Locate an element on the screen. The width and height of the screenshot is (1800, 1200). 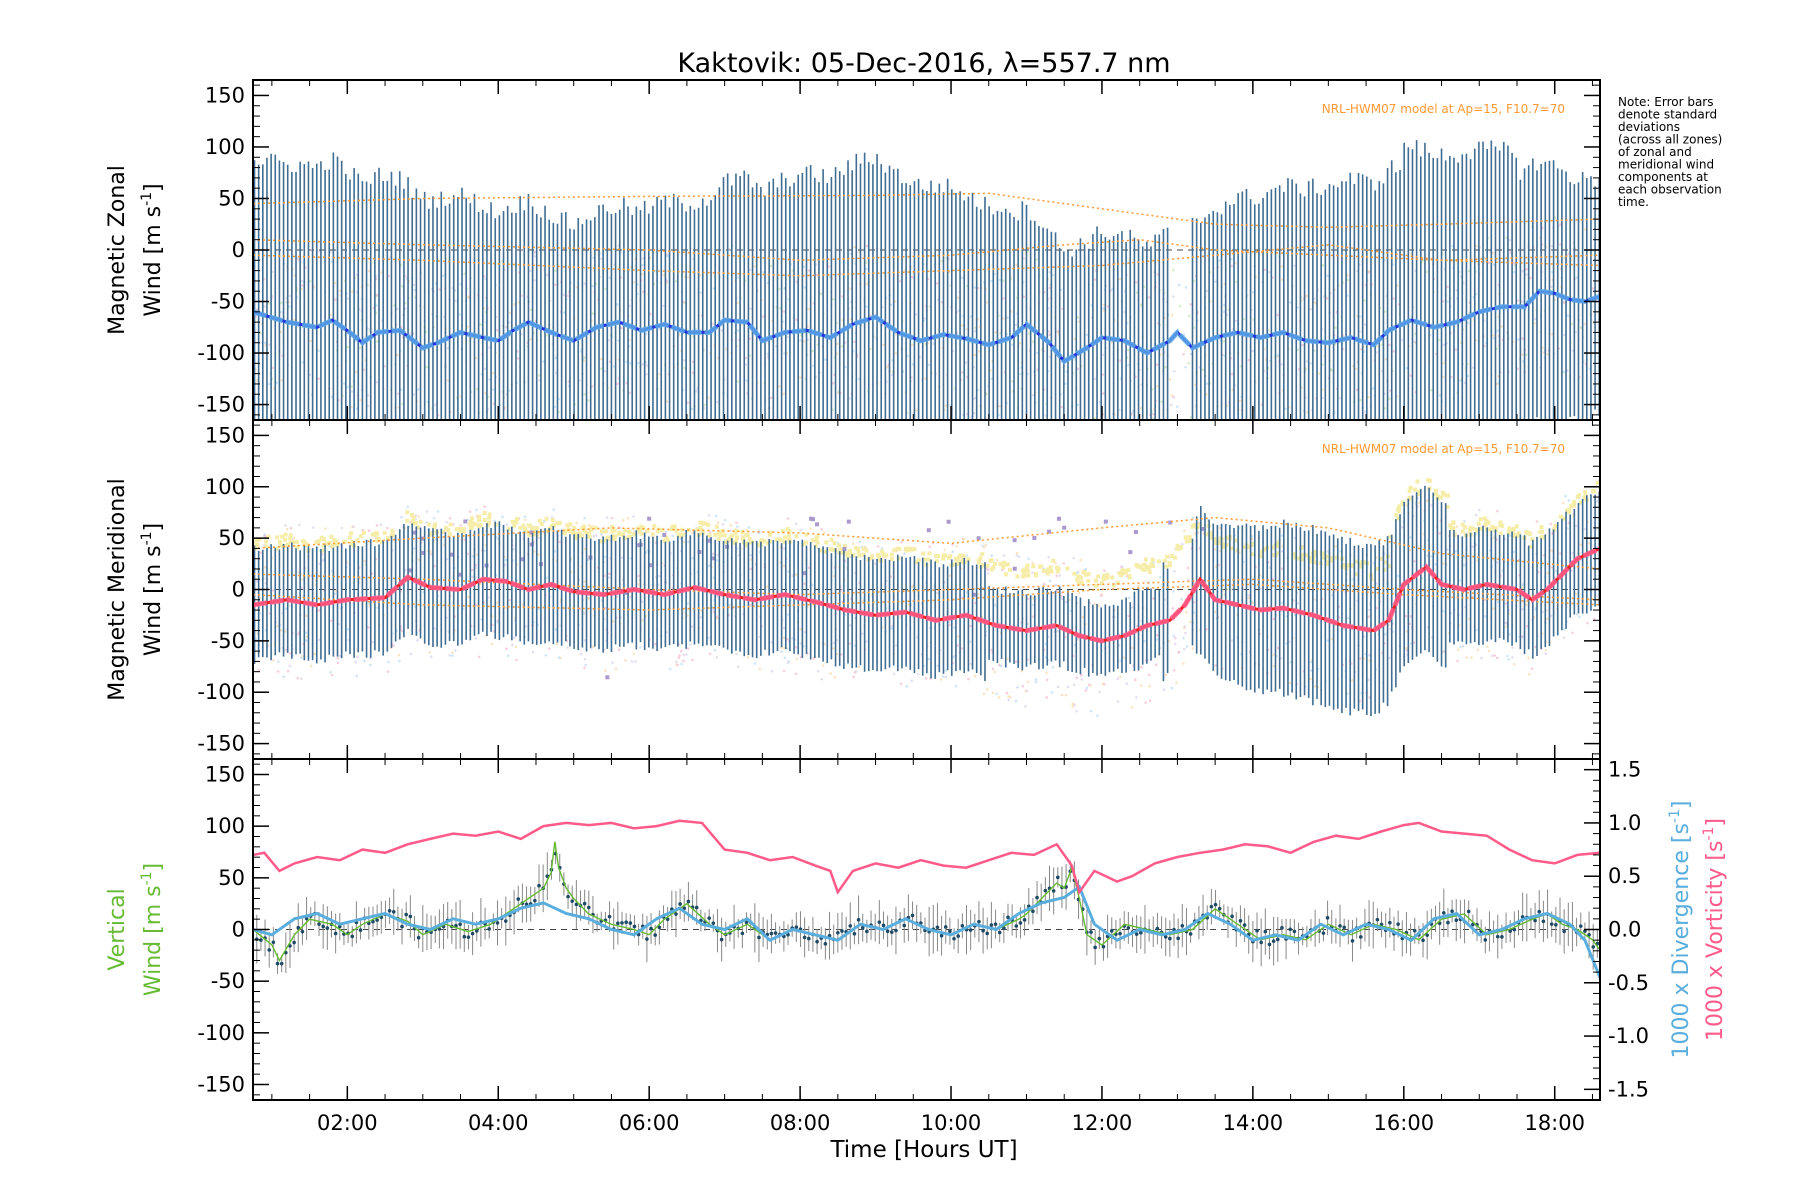
note-line: (across all zones) is located at coordinates (1670, 140).